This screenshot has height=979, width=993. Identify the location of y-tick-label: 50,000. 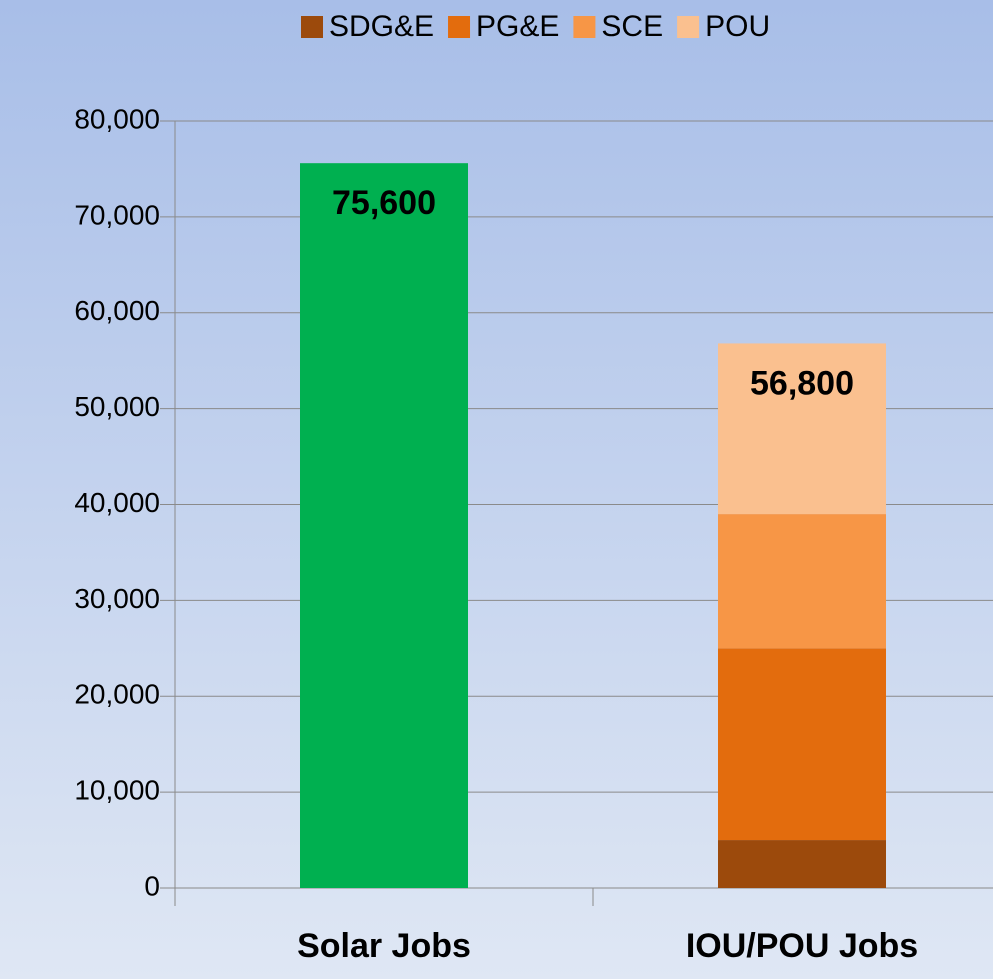
(117, 406).